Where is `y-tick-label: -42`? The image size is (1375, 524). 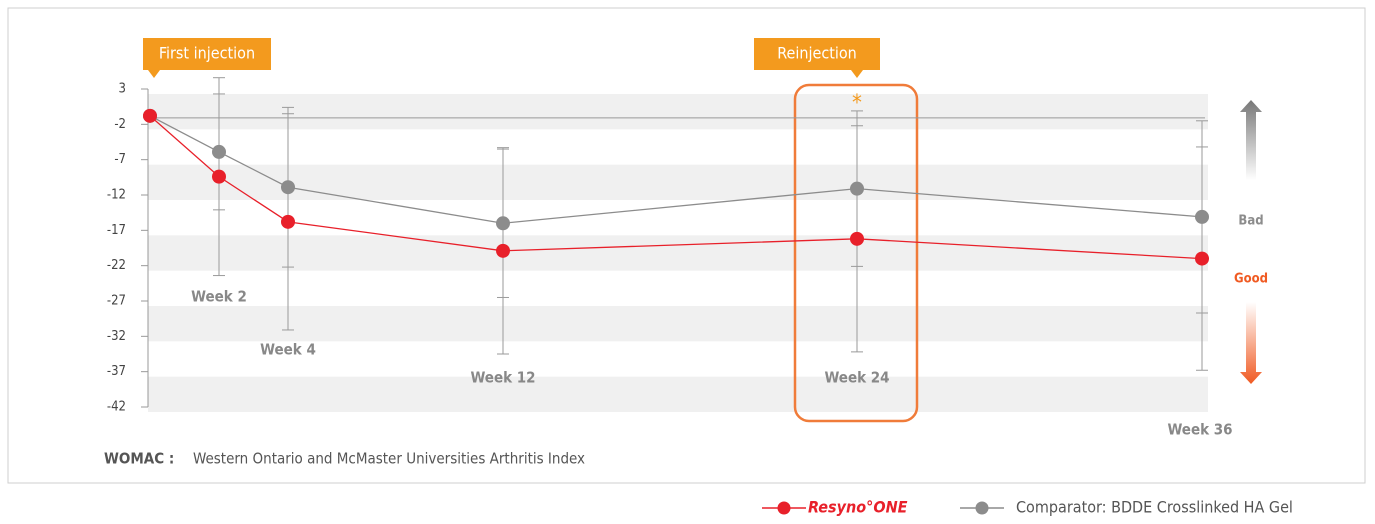 y-tick-label: -42 is located at coordinates (116, 407).